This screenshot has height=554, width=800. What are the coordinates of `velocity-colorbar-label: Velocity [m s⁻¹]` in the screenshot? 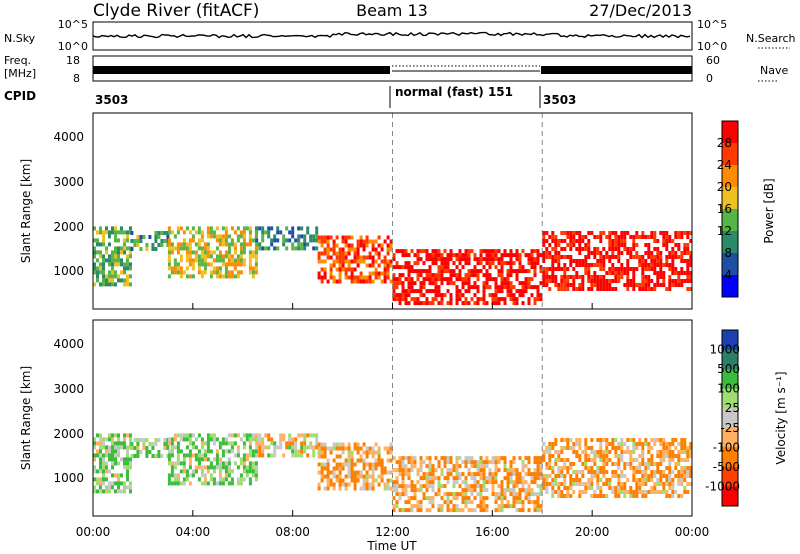 It's located at (781, 417).